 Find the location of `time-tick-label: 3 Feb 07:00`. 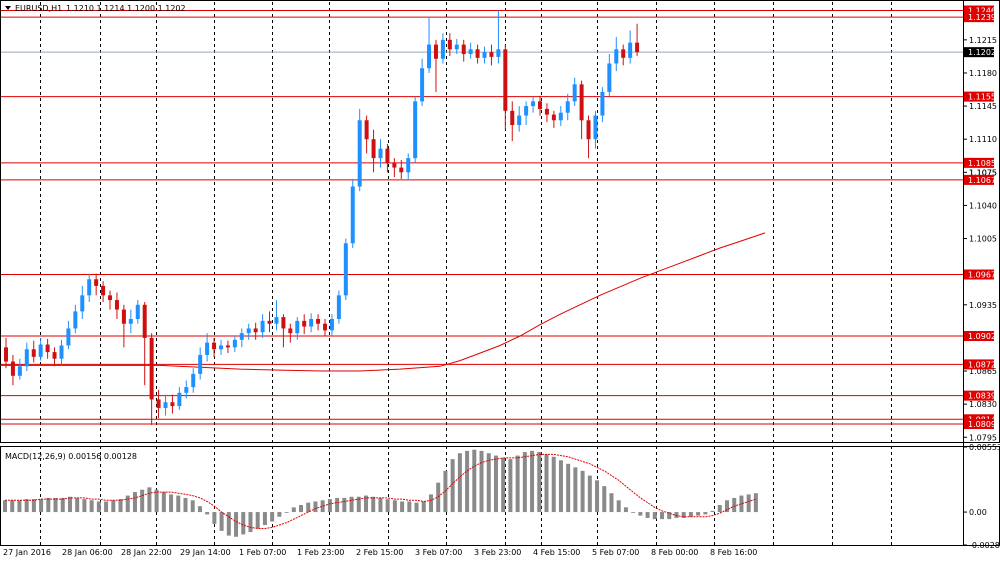

time-tick-label: 3 Feb 07:00 is located at coordinates (438, 552).